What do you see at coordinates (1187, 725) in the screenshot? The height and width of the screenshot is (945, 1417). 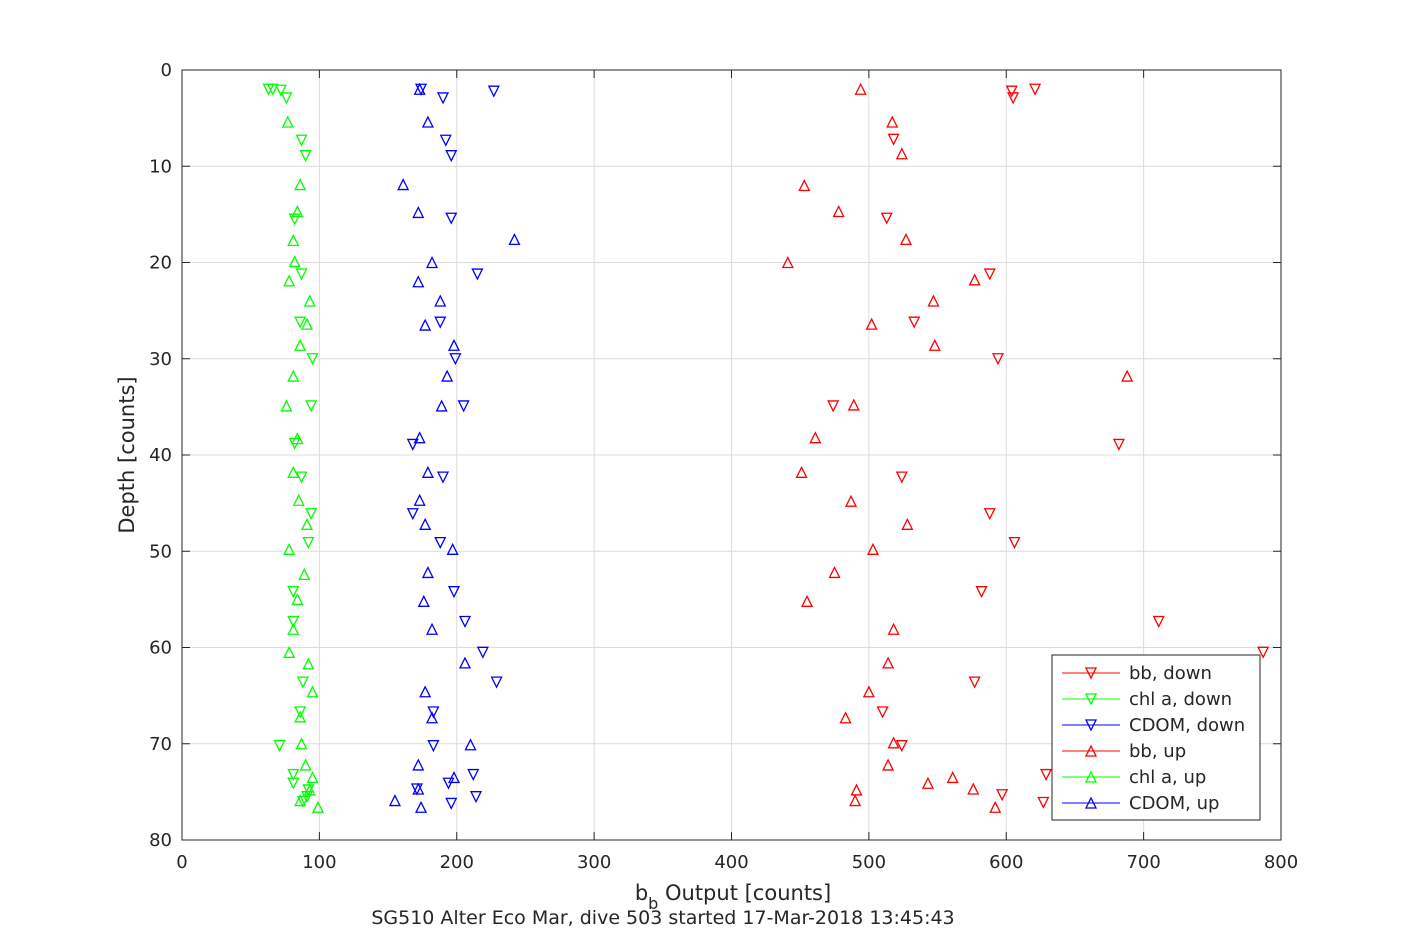 I see `legend-label: CDOM, down` at bounding box center [1187, 725].